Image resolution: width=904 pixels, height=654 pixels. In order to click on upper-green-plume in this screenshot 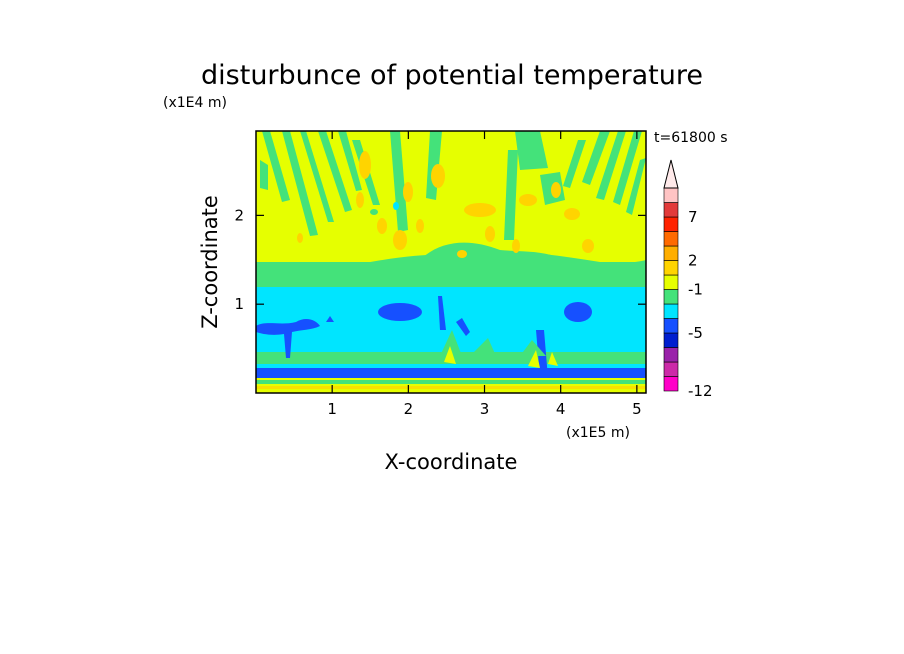, I will do `click(490, 256)`.